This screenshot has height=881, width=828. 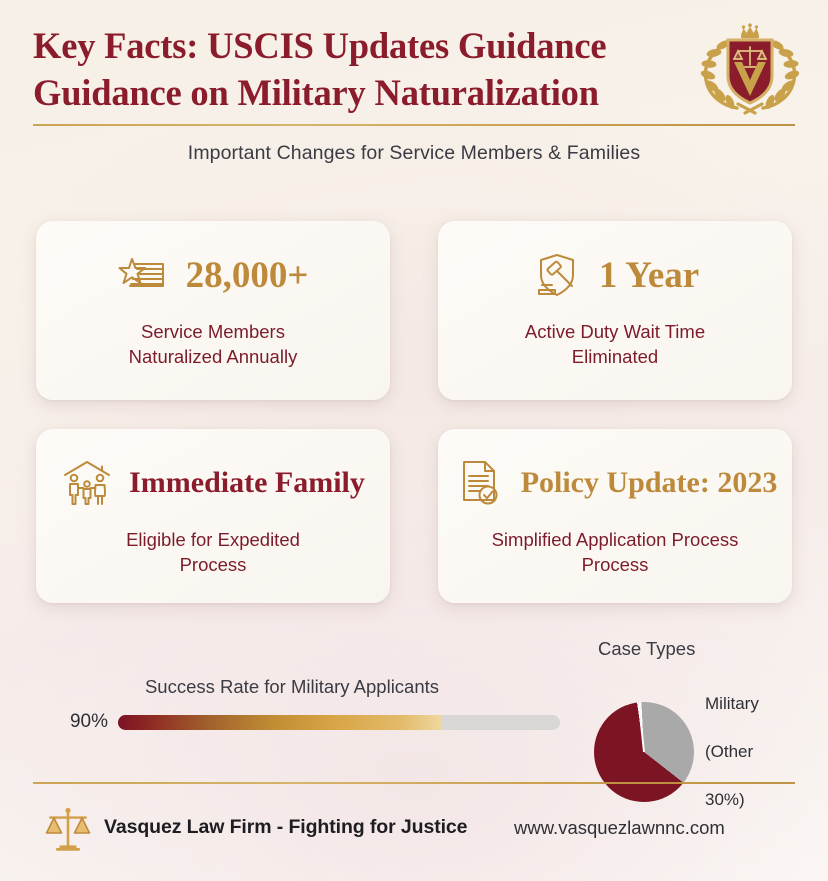 I want to click on case-types-legend-line-3: 30%), so click(x=725, y=799).